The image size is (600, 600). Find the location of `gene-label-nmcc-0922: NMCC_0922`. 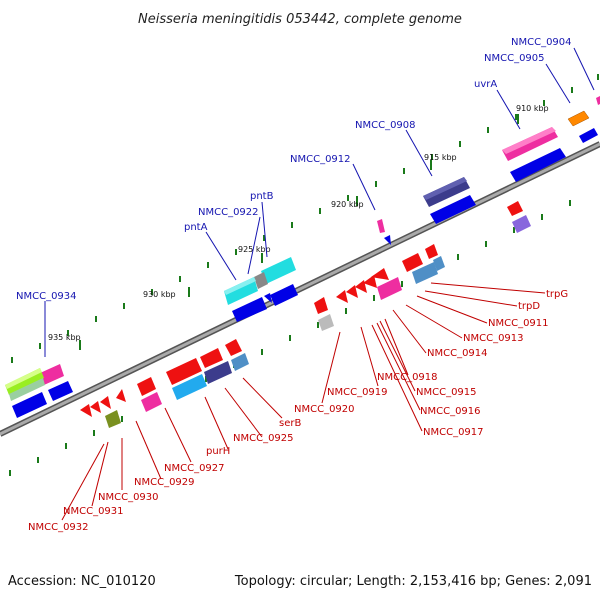

gene-label-nmcc-0922: NMCC_0922 is located at coordinates (228, 212).